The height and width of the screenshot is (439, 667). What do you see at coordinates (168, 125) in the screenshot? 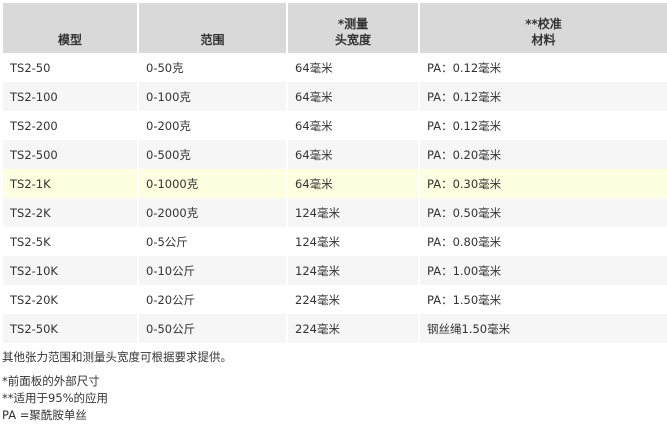
I see `cell-range: 0-200克` at bounding box center [168, 125].